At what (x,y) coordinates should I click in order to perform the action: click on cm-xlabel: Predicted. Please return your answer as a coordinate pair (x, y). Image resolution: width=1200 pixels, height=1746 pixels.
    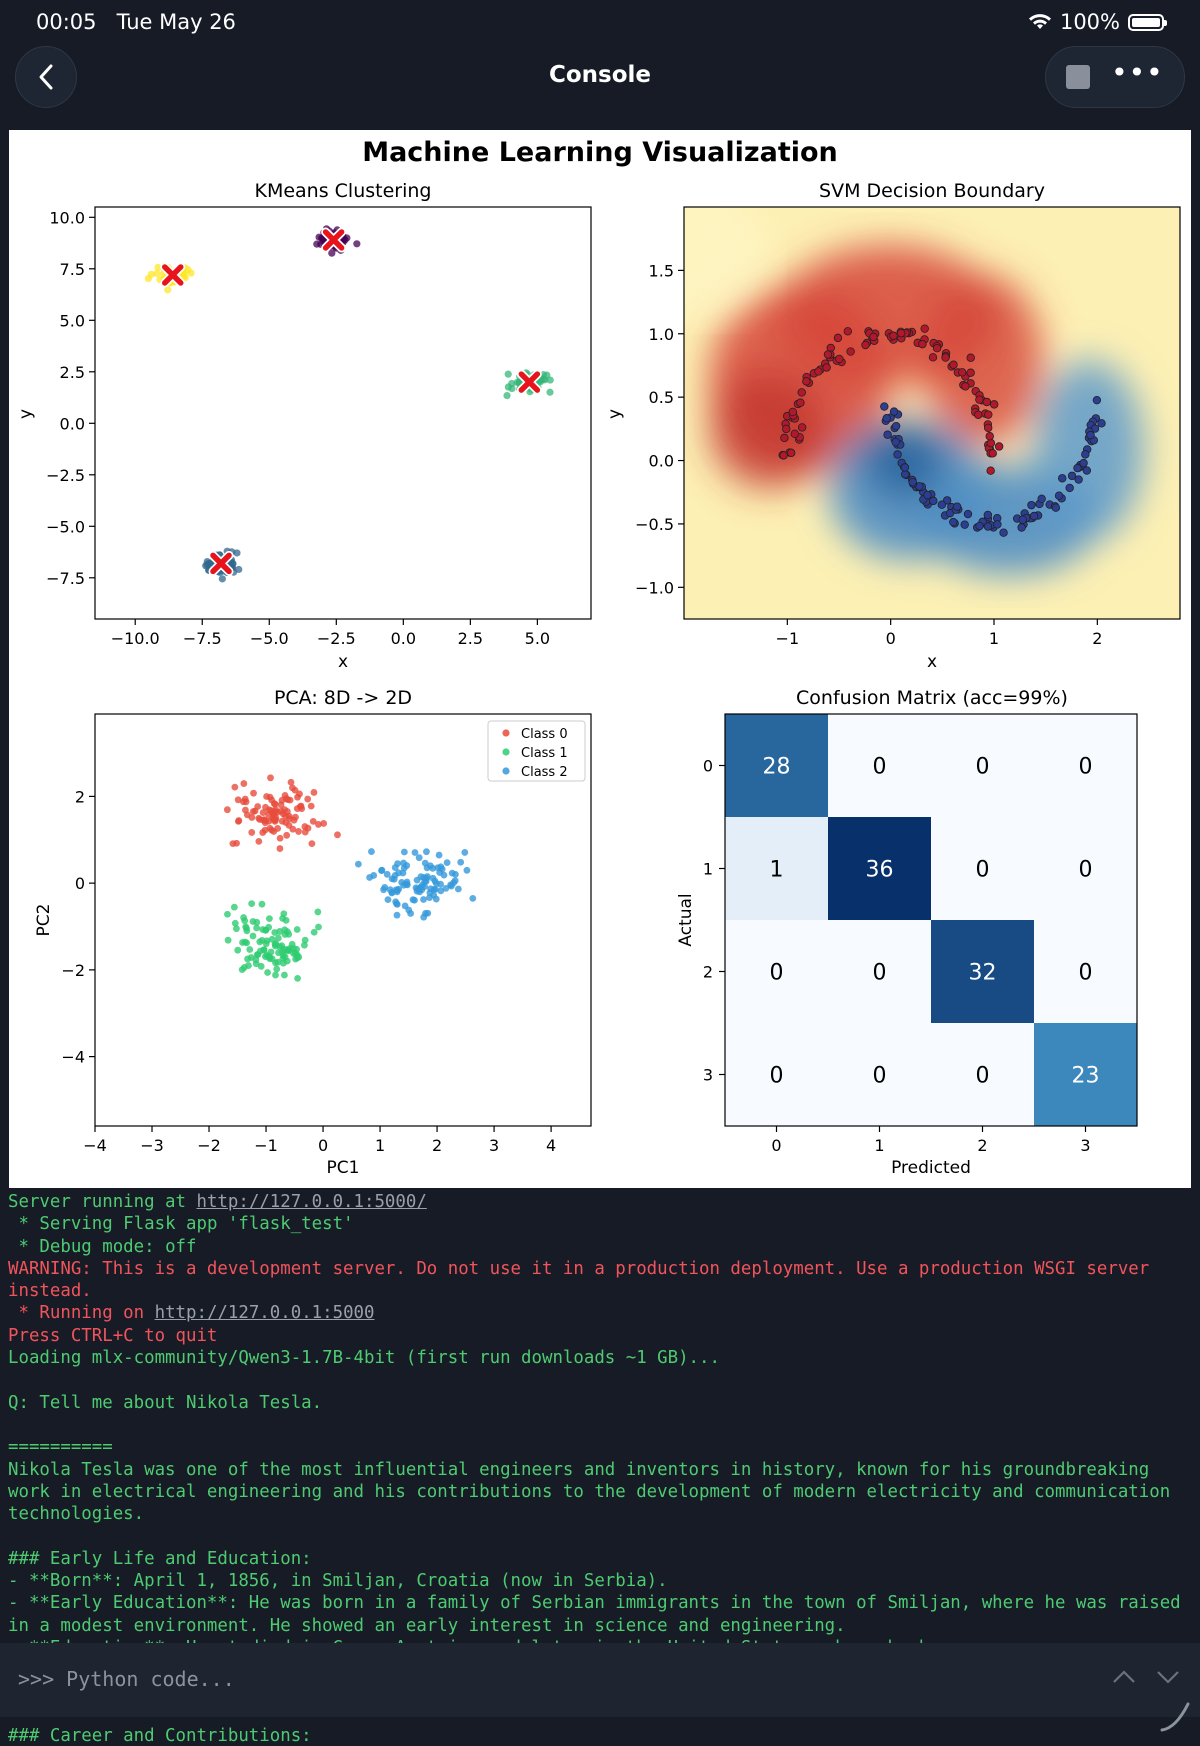
    Looking at the image, I should click on (931, 1168).